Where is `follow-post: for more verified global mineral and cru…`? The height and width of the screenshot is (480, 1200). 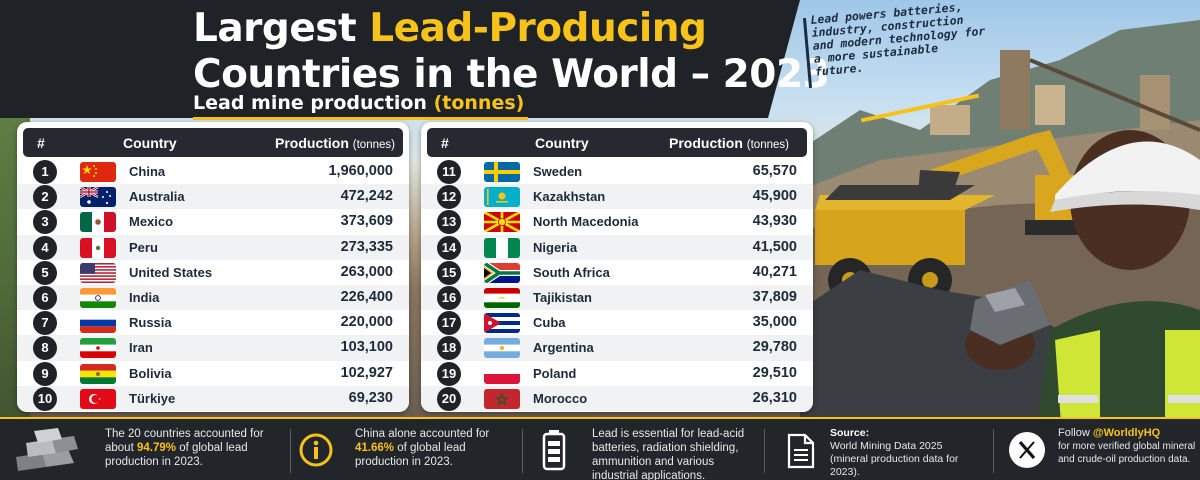 follow-post: for more verified global mineral and cru… is located at coordinates (1127, 453).